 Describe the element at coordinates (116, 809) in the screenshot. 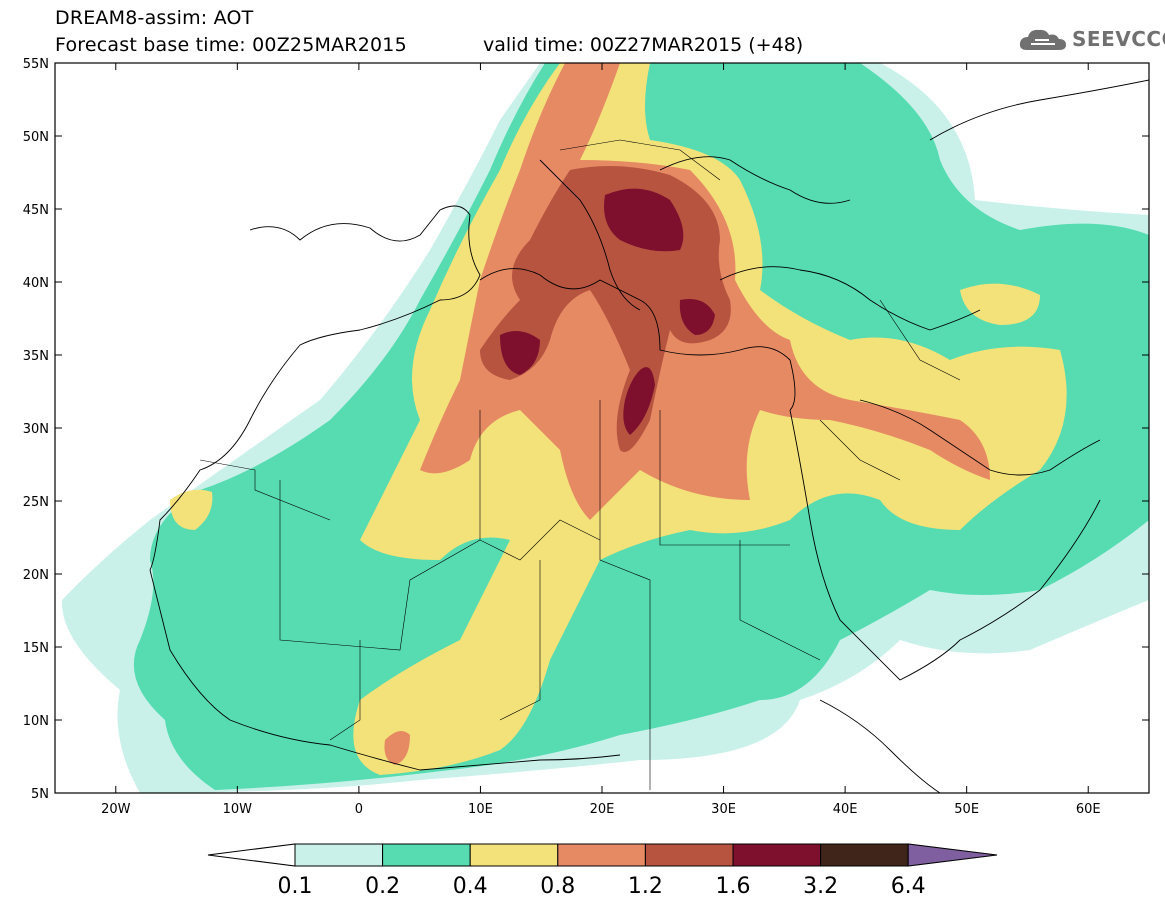

I see `lon-label: 20W` at that location.